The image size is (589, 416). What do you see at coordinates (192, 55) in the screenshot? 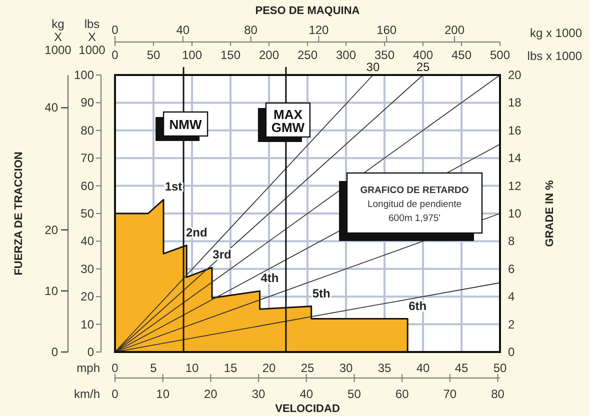
I see `x2-tick-label: 100` at bounding box center [192, 55].